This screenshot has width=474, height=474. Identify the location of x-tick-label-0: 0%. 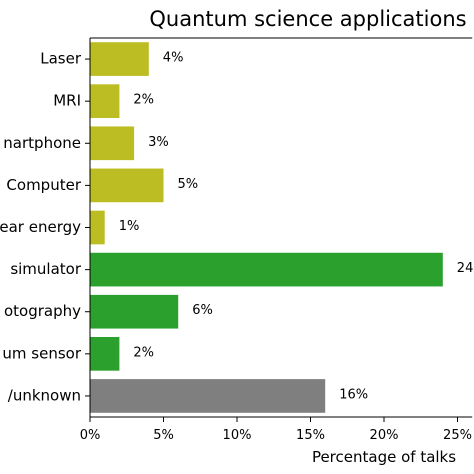
(90, 435).